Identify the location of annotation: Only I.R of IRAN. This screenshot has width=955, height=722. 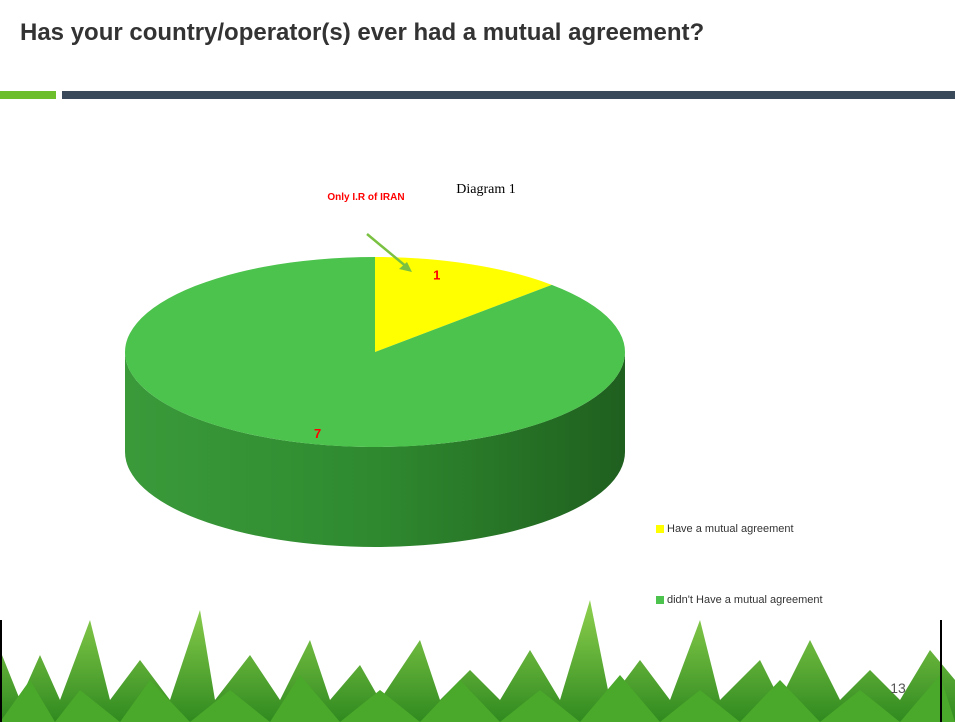
(365, 197).